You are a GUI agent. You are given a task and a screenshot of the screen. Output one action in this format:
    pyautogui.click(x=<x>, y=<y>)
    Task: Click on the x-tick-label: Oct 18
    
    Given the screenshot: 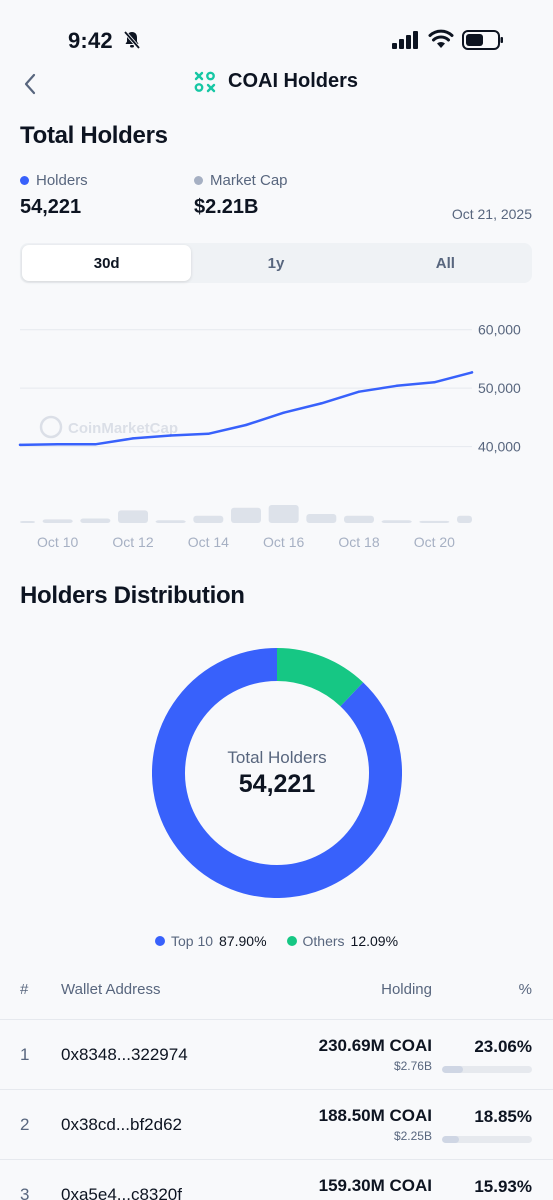 What is the action you would take?
    pyautogui.click(x=358, y=542)
    